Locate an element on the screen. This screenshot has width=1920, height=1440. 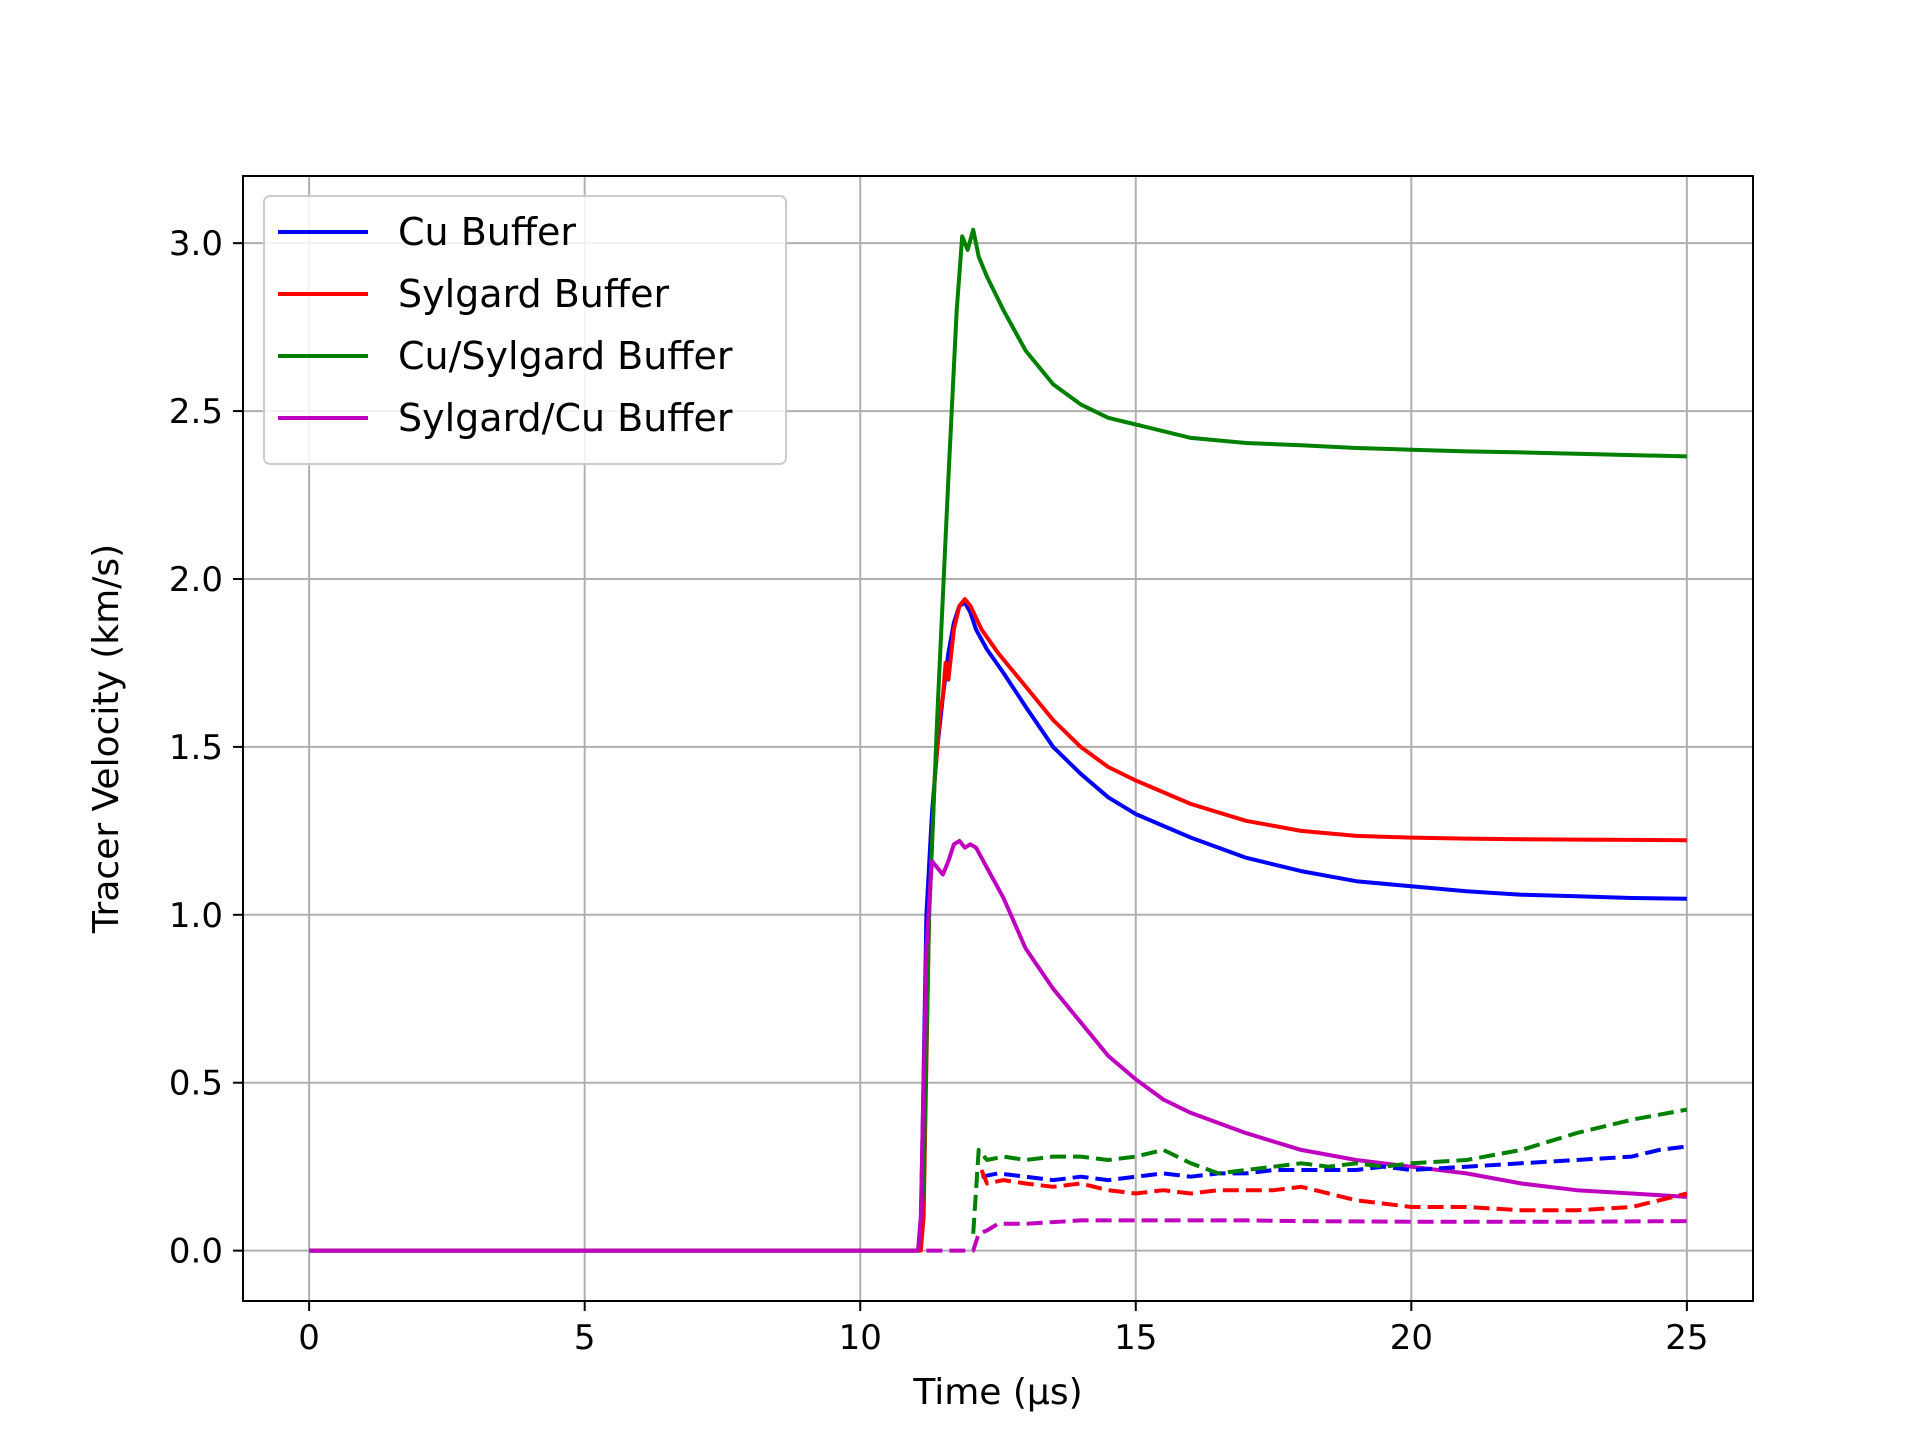
legend-label: Sylgard Buffer is located at coordinates (533, 294).